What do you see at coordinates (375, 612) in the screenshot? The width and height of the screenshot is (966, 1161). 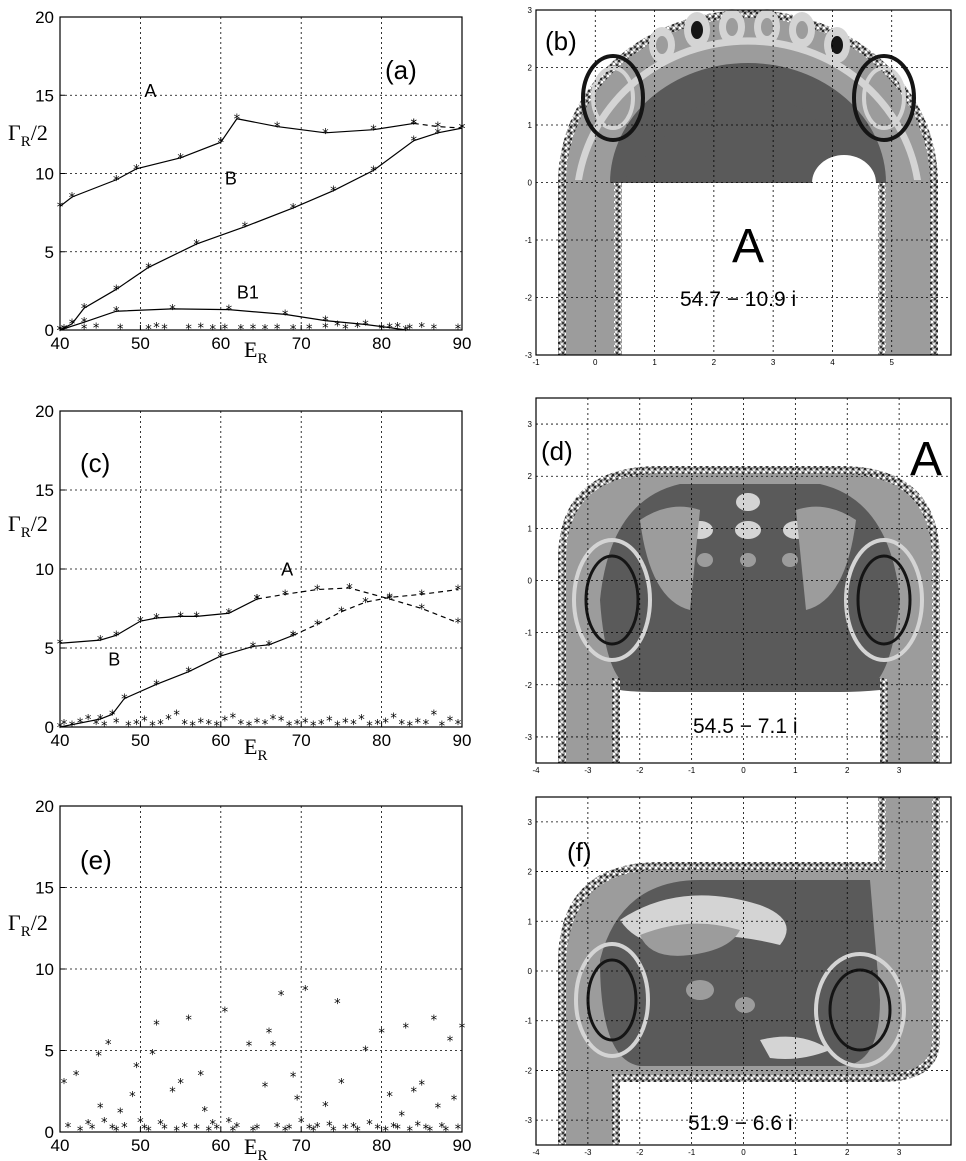 I see `series-dashed-B` at bounding box center [375, 612].